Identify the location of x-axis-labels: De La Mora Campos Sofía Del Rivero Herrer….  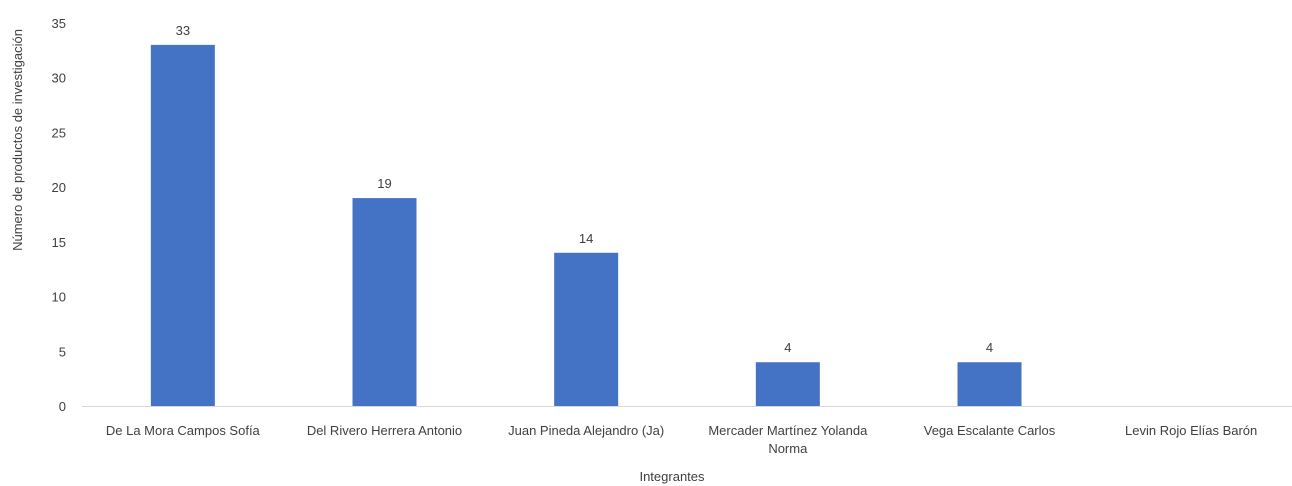
(681, 439).